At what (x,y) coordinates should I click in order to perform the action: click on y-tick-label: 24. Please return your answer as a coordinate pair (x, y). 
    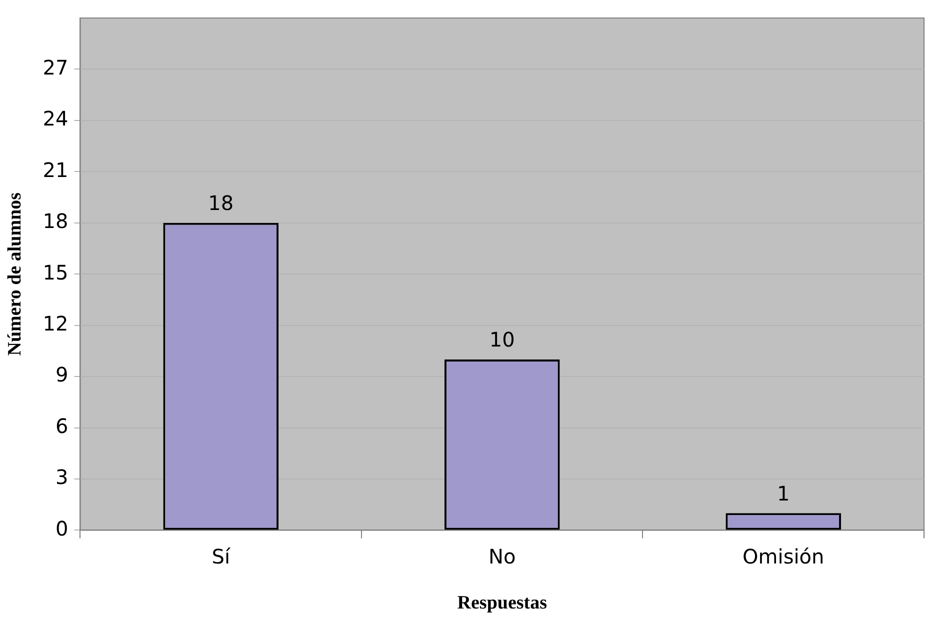
    Looking at the image, I should click on (55, 118).